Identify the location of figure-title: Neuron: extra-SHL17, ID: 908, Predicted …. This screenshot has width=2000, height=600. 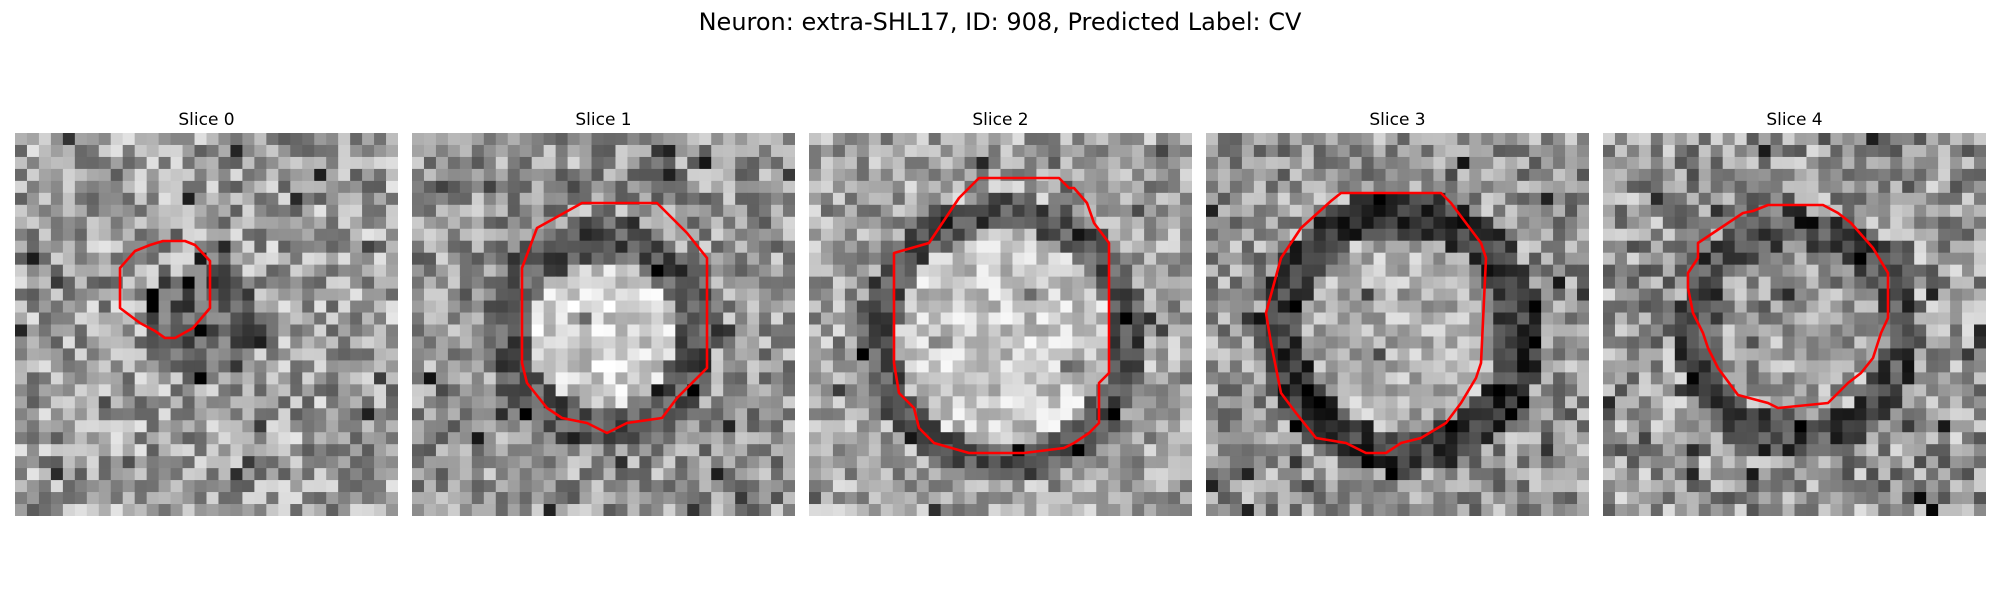
(1000, 22).